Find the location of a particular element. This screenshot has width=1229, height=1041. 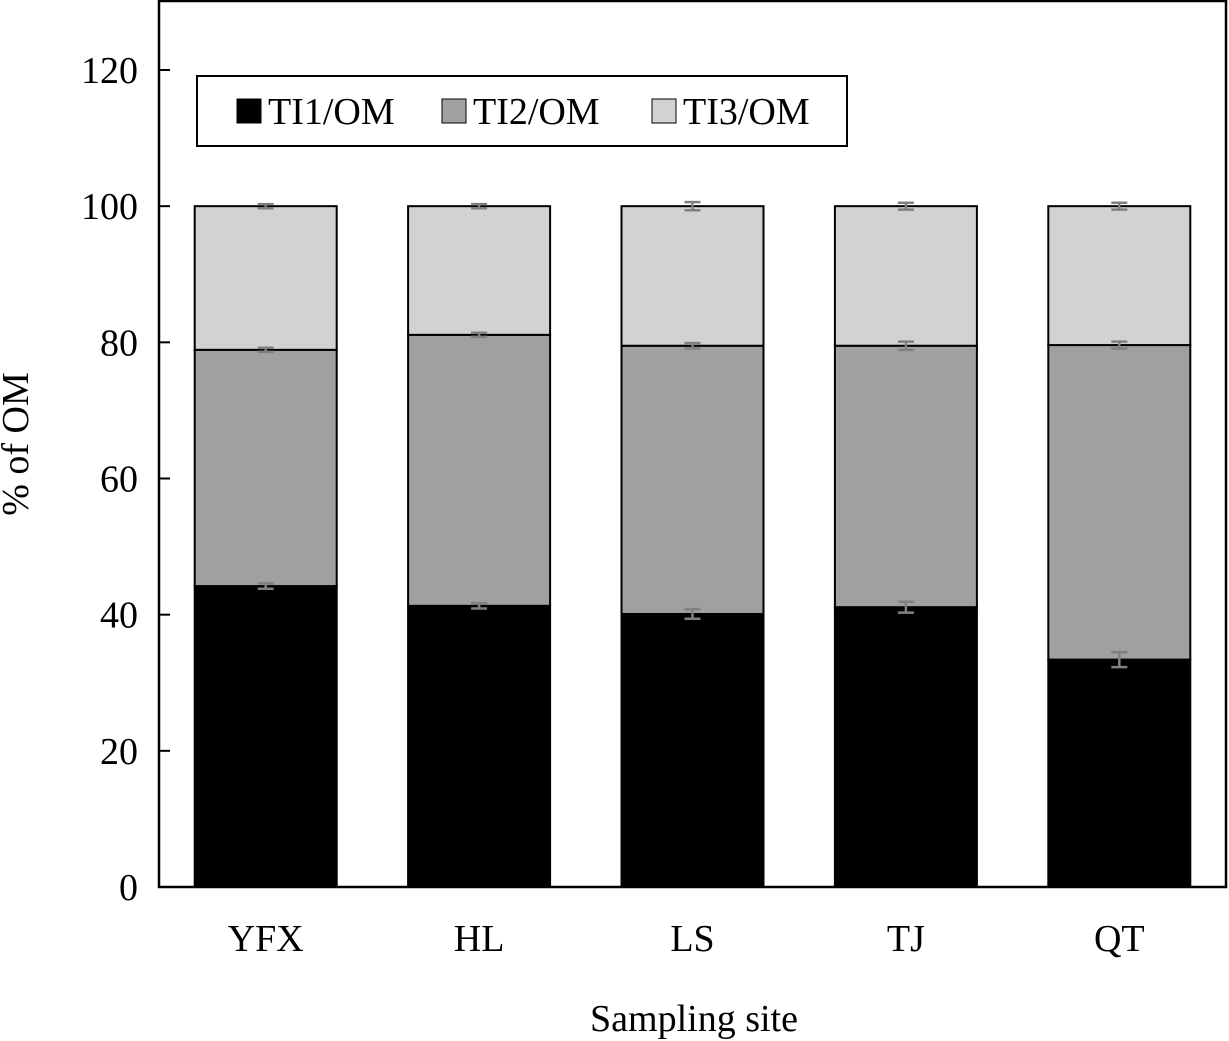

x-axis: YFX HL LS TJ QT is located at coordinates (686, 939).